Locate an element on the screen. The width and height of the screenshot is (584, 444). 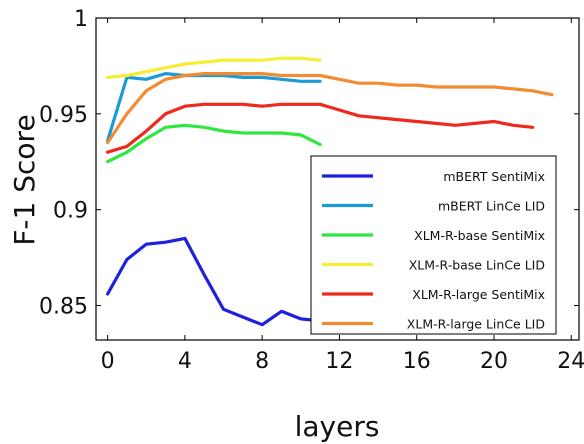
x-tick-label: 4 is located at coordinates (185, 361).